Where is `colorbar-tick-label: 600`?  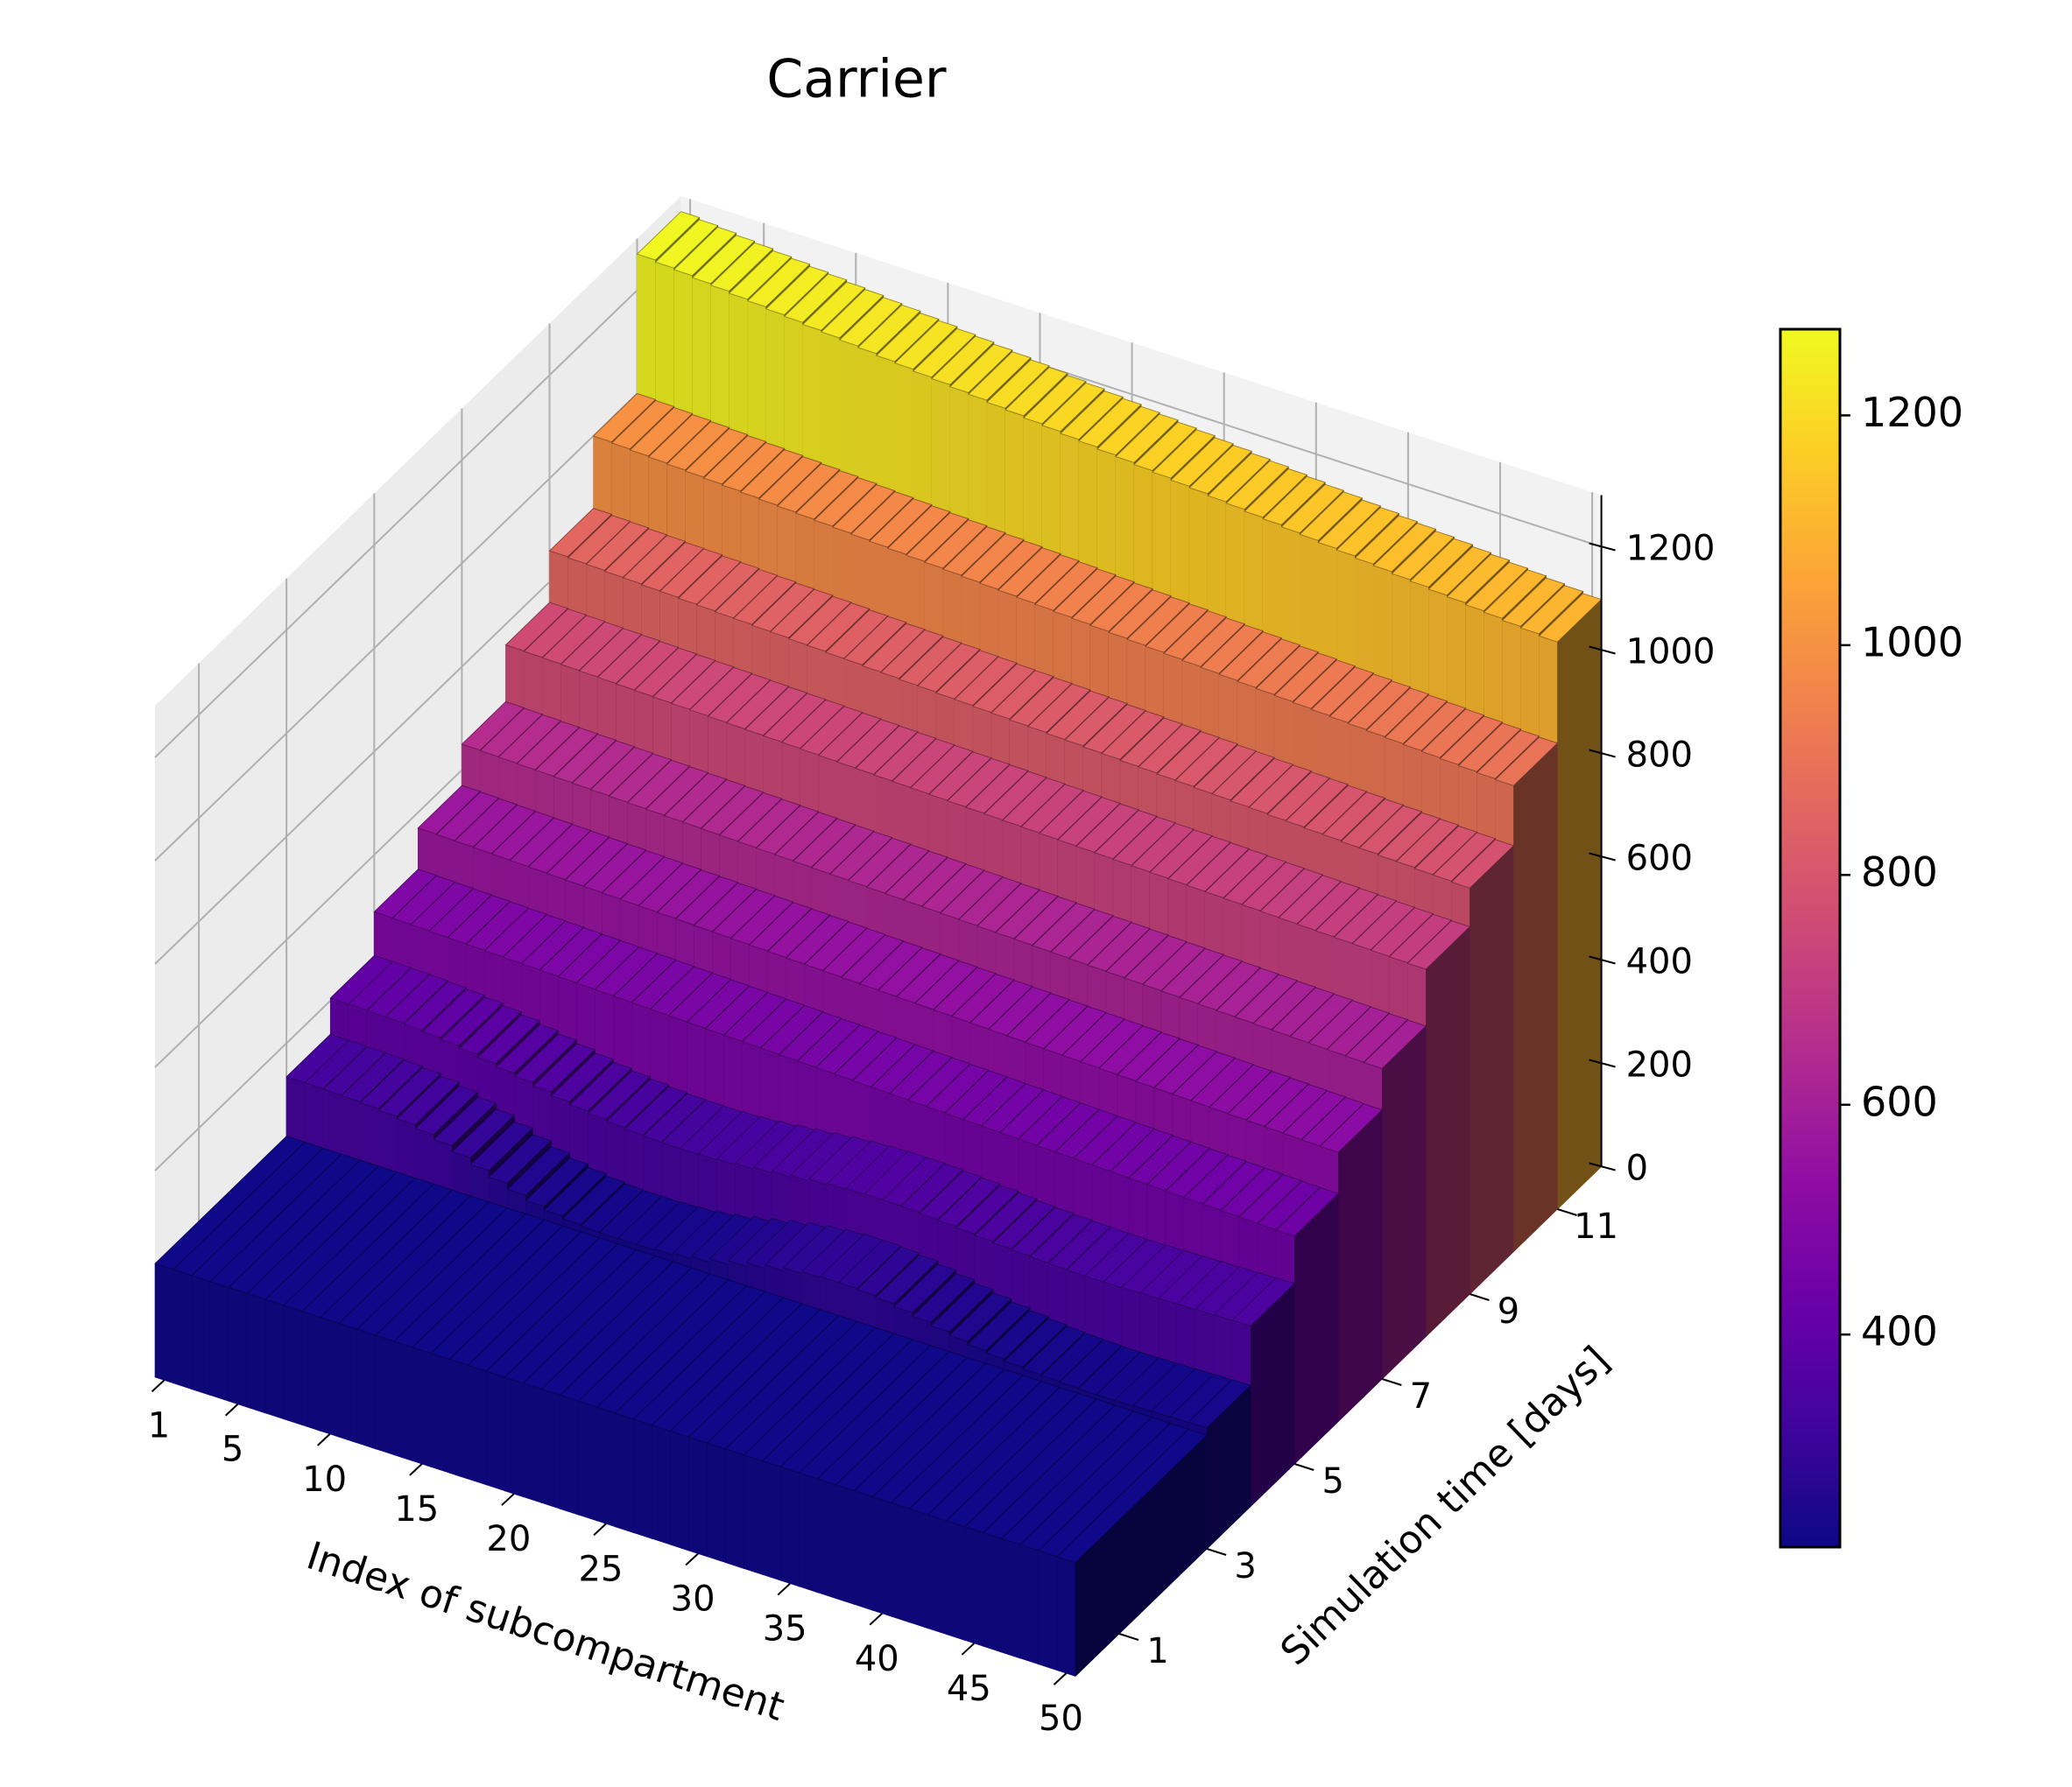
colorbar-tick-label: 600 is located at coordinates (1900, 1101).